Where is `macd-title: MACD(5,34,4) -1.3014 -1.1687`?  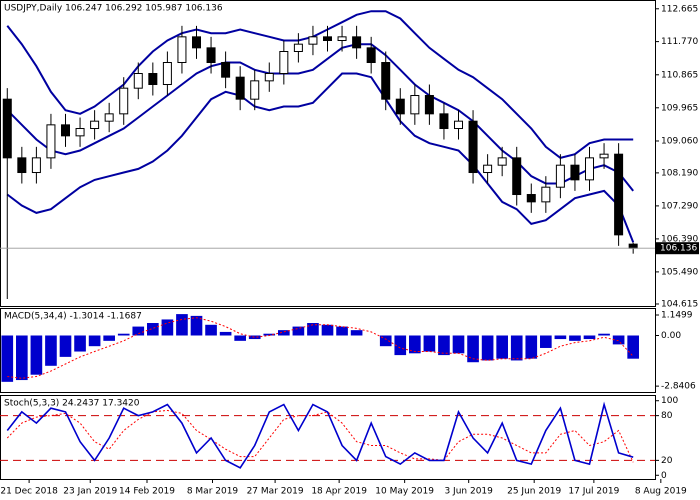 macd-title: MACD(5,34,4) -1.3014 -1.1687 is located at coordinates (73, 317).